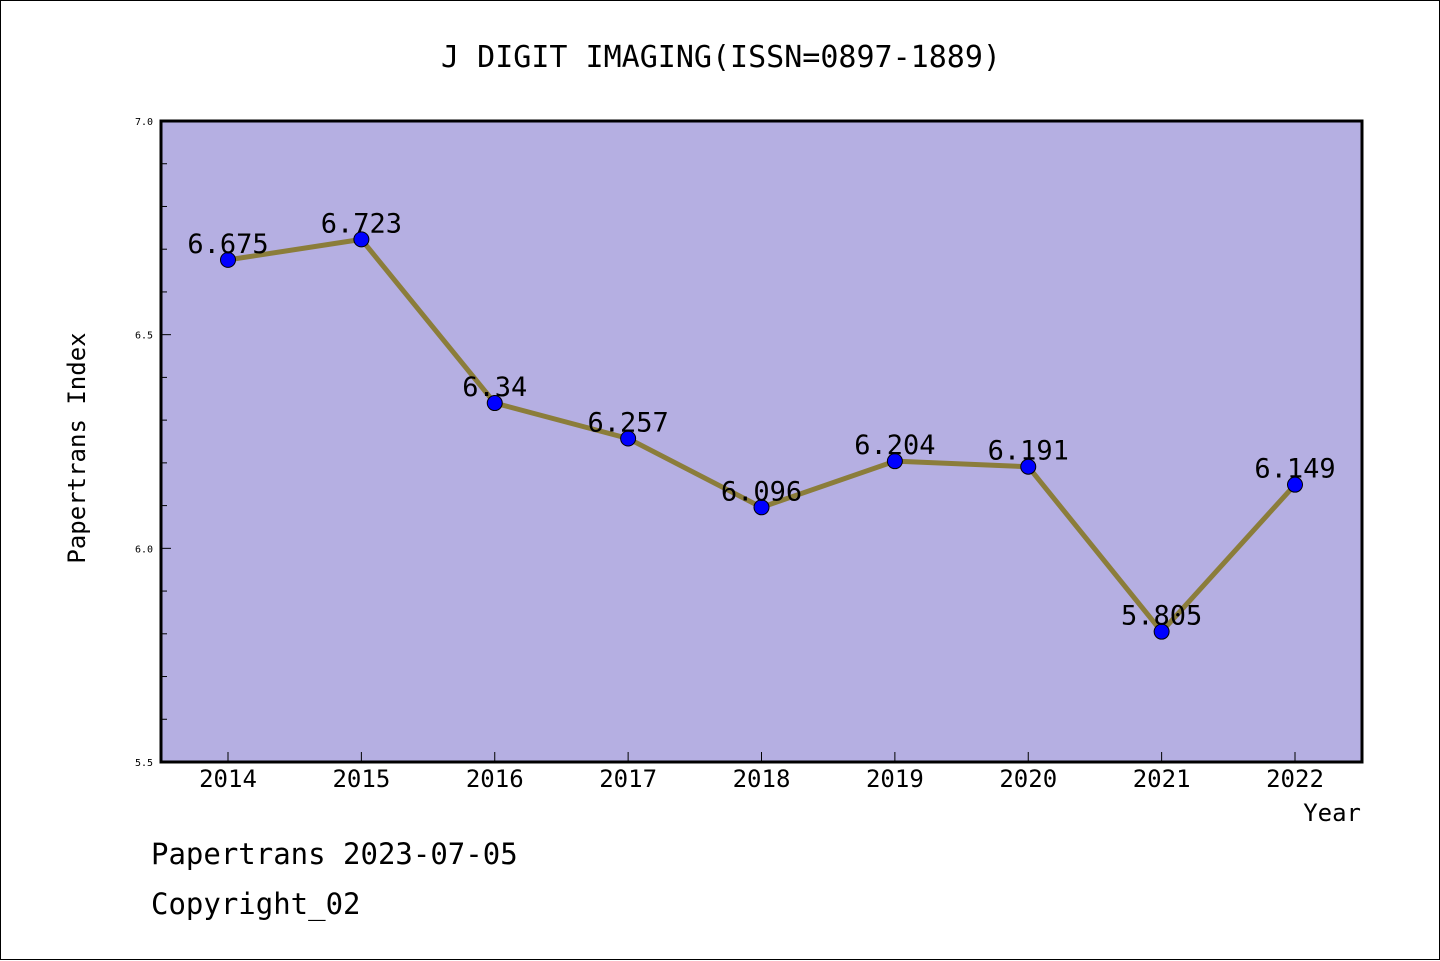  Describe the element at coordinates (227, 244) in the screenshot. I see `data-label: 6.675` at that location.